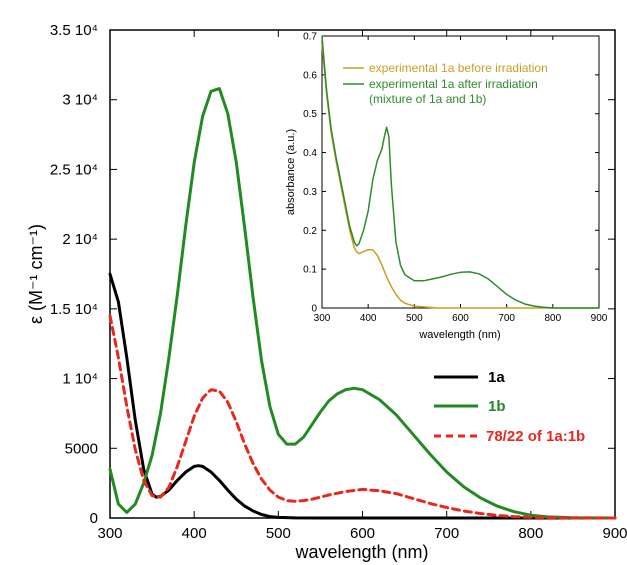  I want to click on y-tick-label: 0.1, so click(310, 270).